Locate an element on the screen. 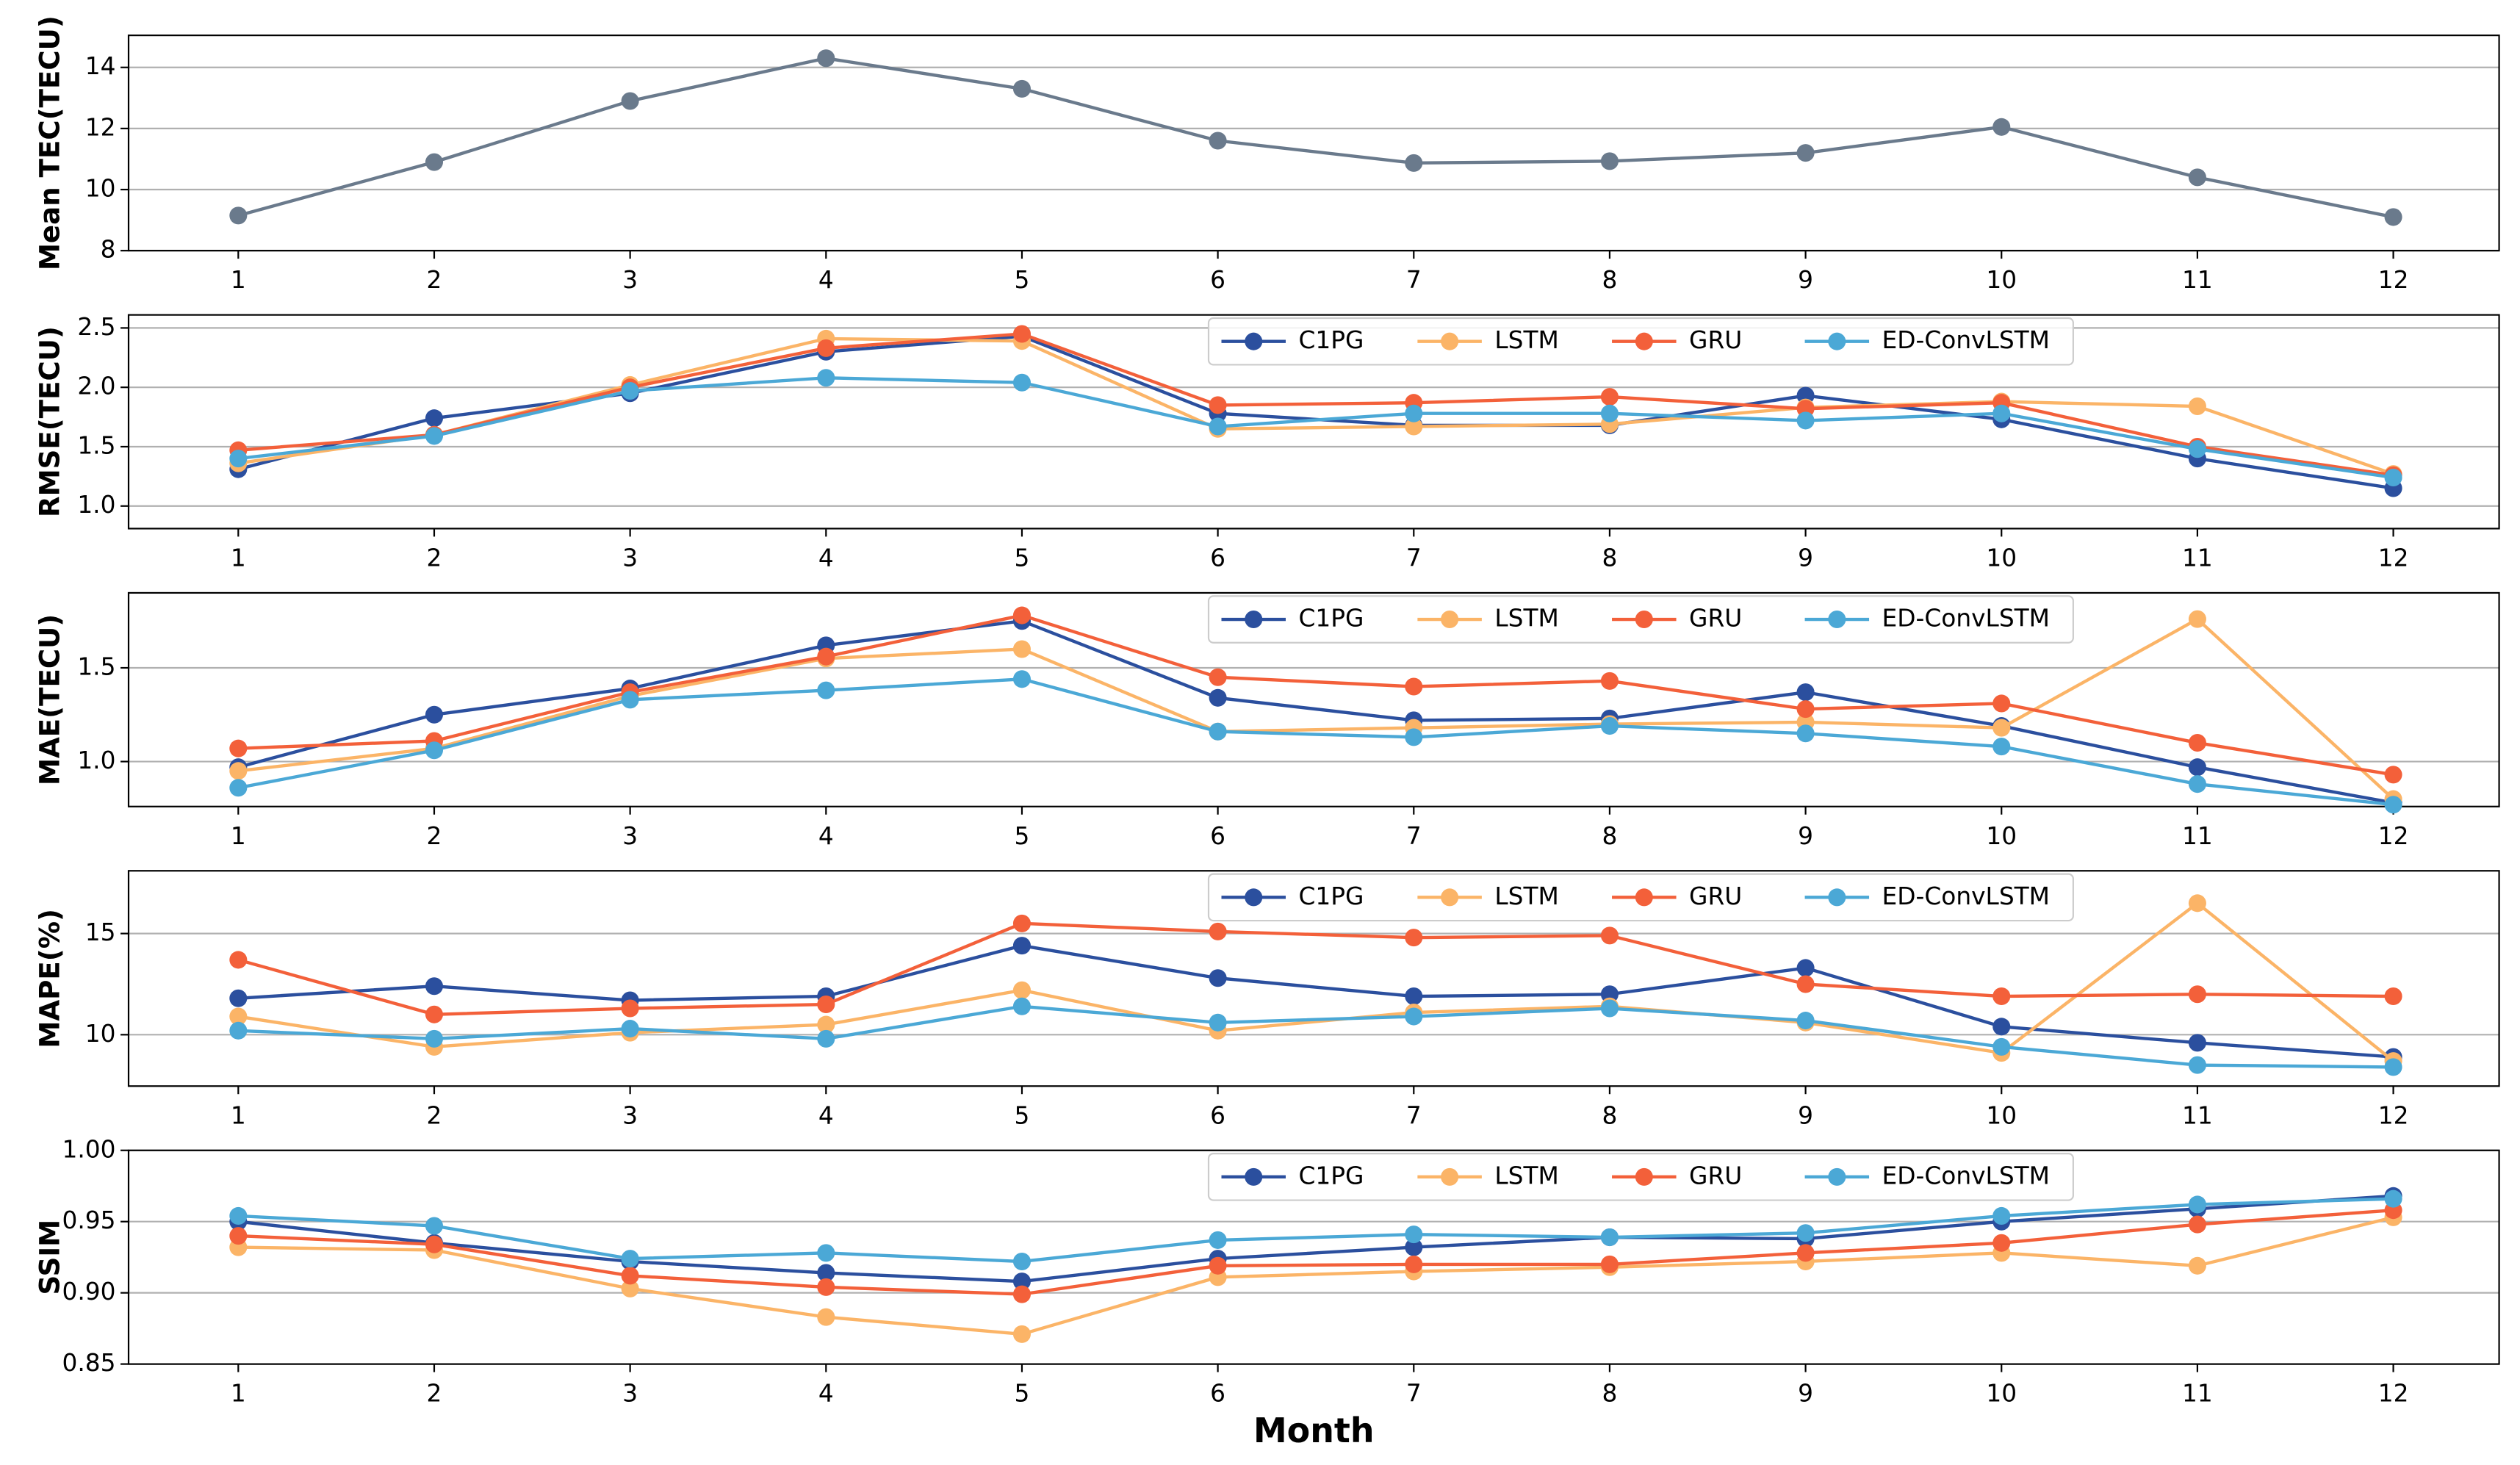  x-tick-label: 3 is located at coordinates (630, 280).